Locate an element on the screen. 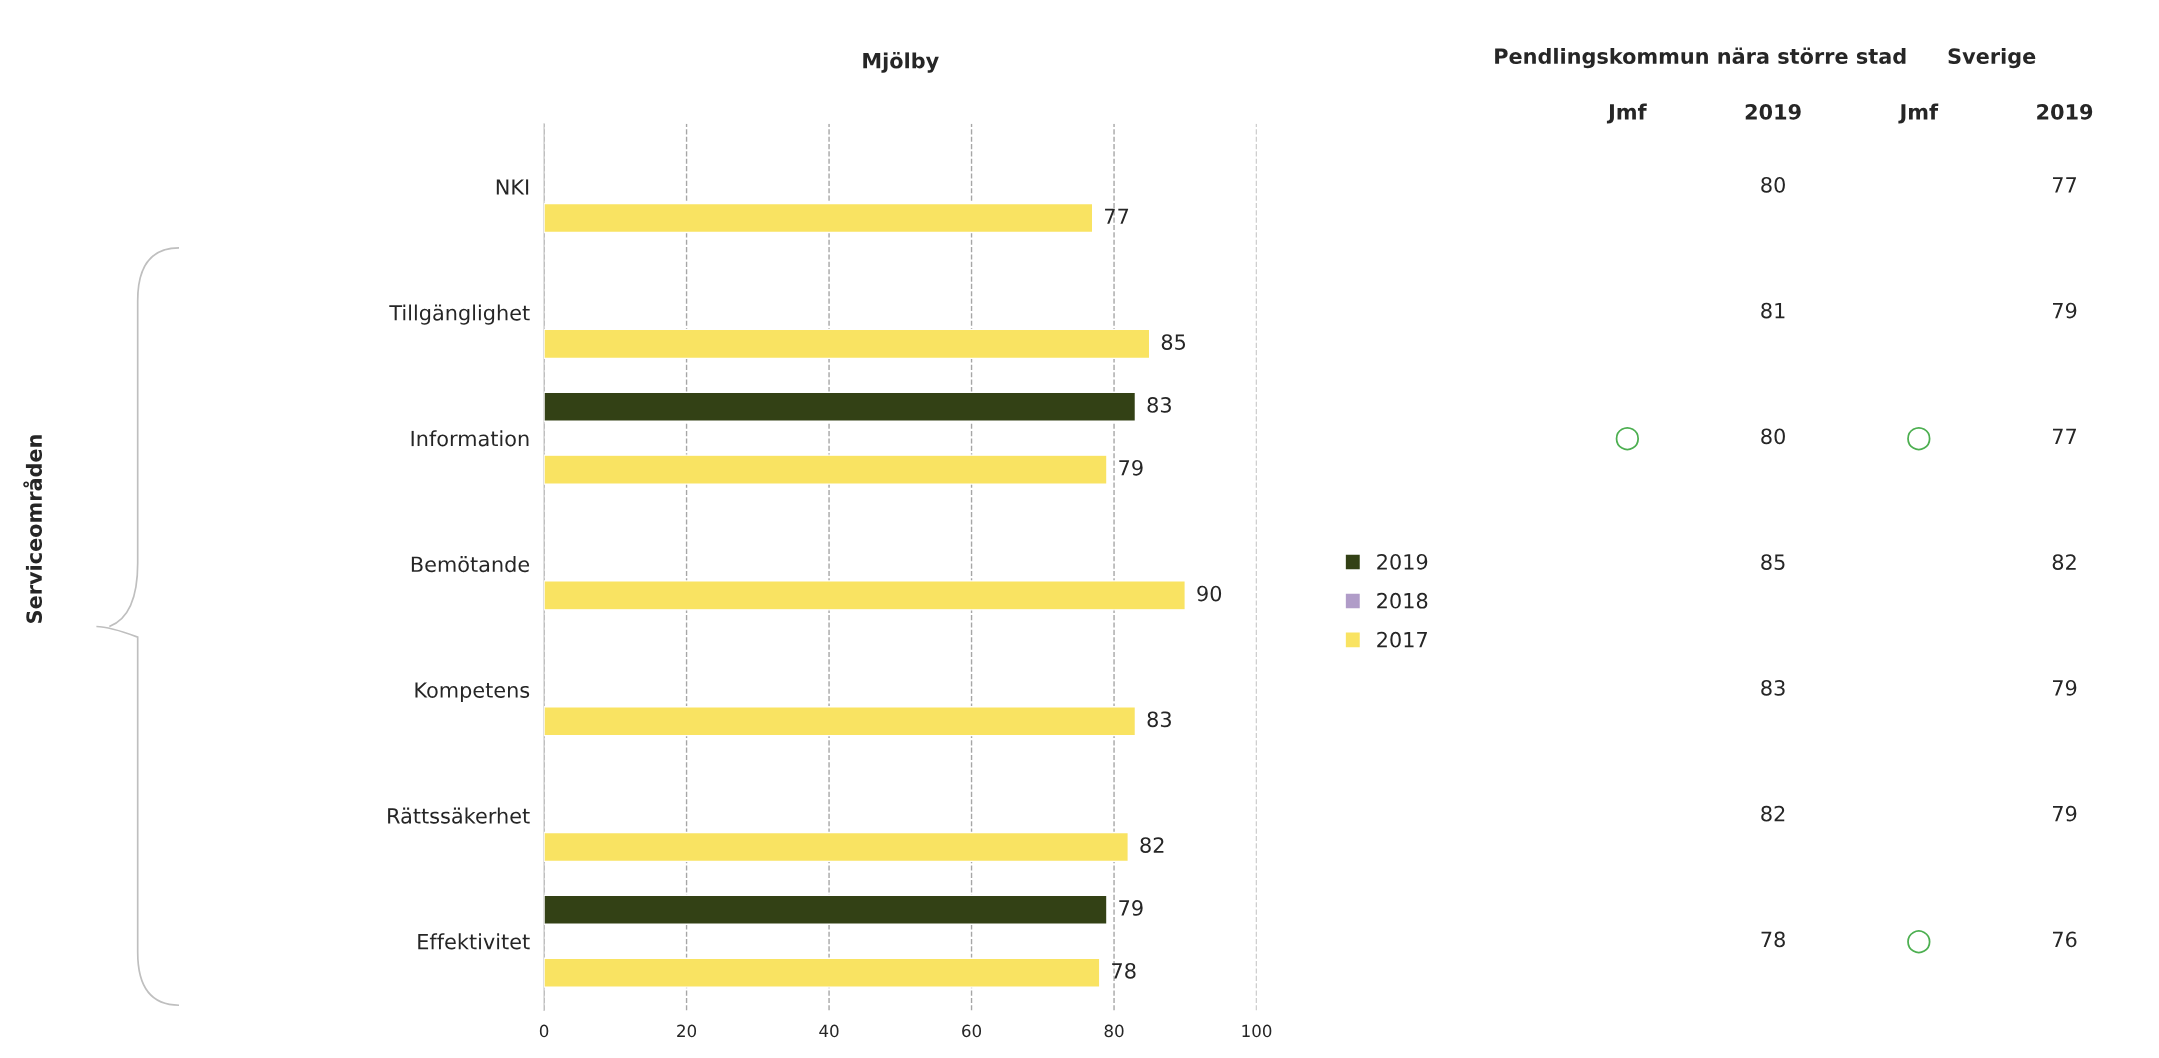 The height and width of the screenshot is (1058, 2159). y-tick-label: NKI is located at coordinates (512, 187).